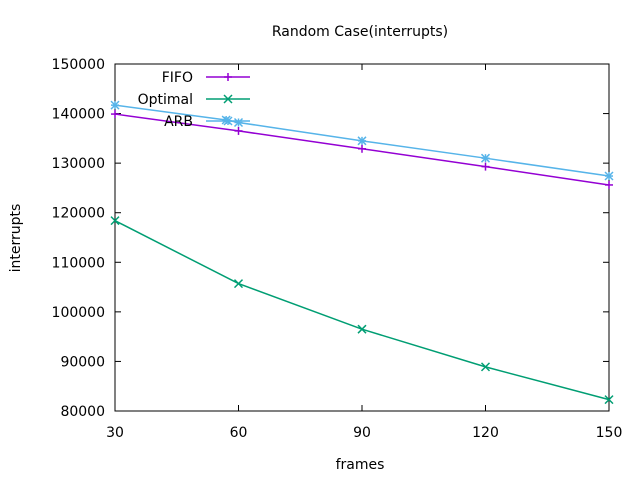 Image resolution: width=640 pixels, height=480 pixels. Describe the element at coordinates (194, 100) in the screenshot. I see `legend: FIFO Optimal ARB` at that location.